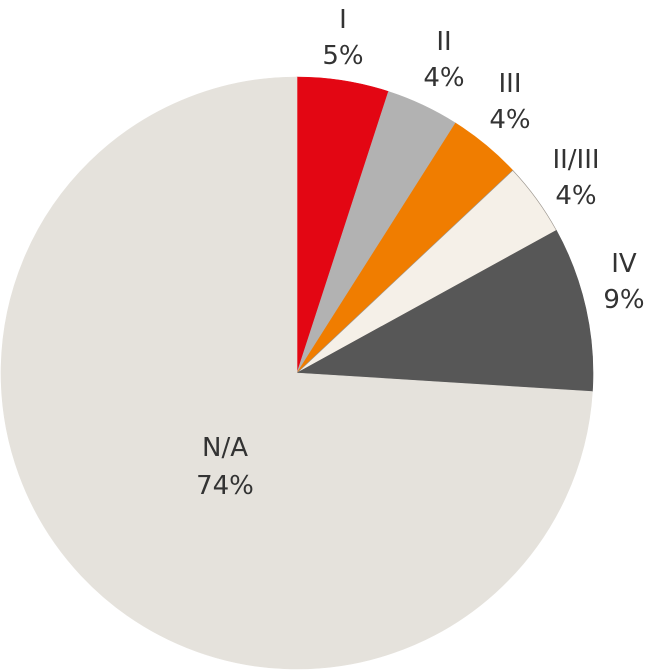  I want to click on pie-slice-iv, so click(444, 310).